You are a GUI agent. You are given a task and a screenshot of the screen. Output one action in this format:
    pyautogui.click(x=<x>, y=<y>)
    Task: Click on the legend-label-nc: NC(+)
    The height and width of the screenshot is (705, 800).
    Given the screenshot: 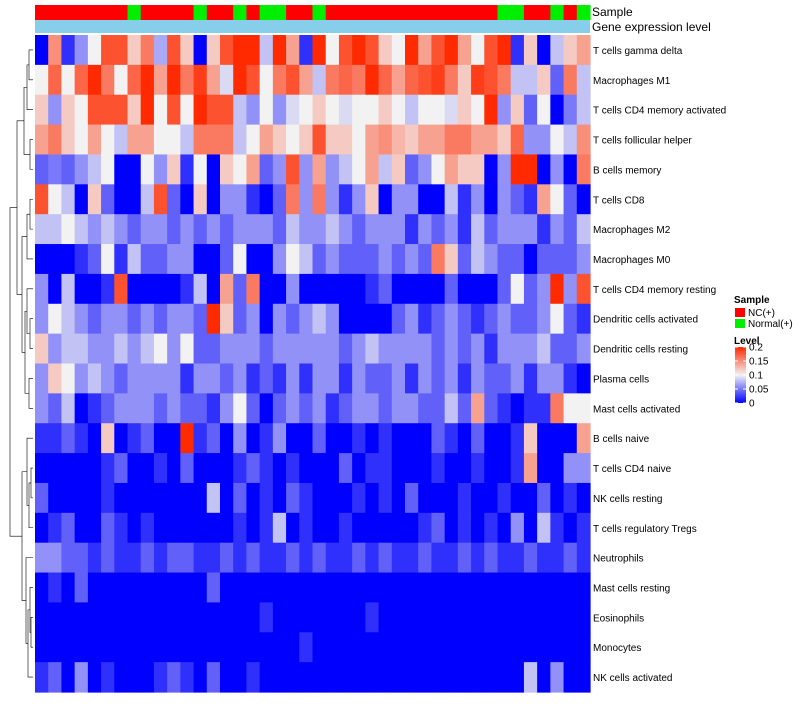 What is the action you would take?
    pyautogui.click(x=761, y=313)
    